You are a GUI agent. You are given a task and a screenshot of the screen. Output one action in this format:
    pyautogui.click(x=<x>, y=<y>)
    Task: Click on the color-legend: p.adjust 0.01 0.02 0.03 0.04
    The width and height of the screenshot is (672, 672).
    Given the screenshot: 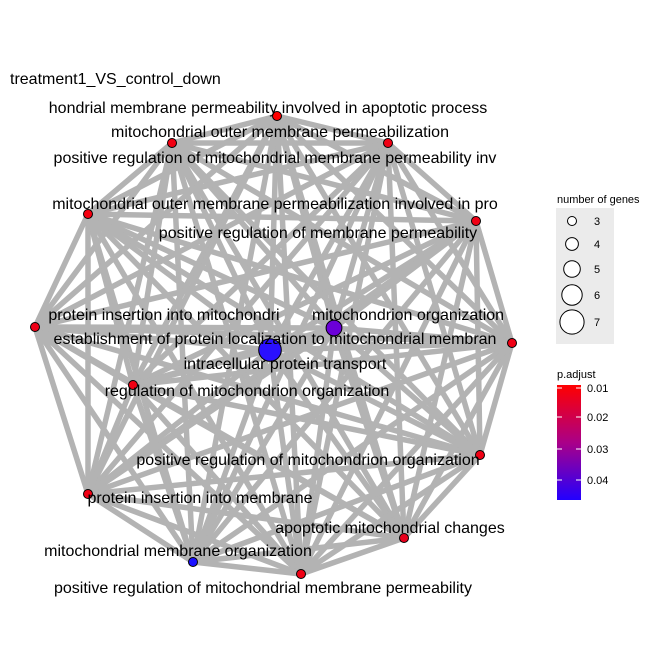 What is the action you would take?
    pyautogui.click(x=582, y=434)
    